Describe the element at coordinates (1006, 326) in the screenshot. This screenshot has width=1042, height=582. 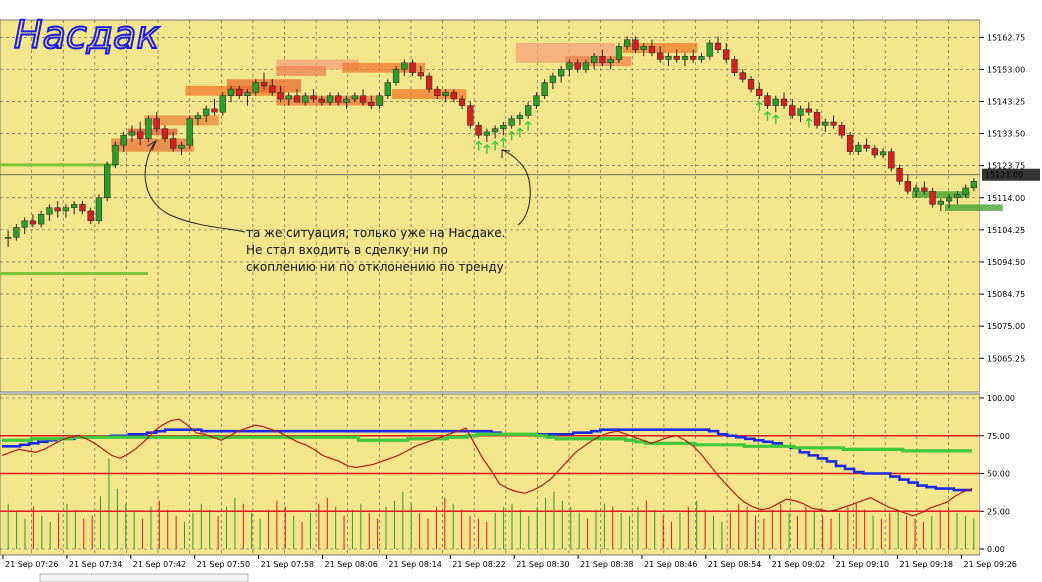
I see `price-tick-label: 15075.00` at that location.